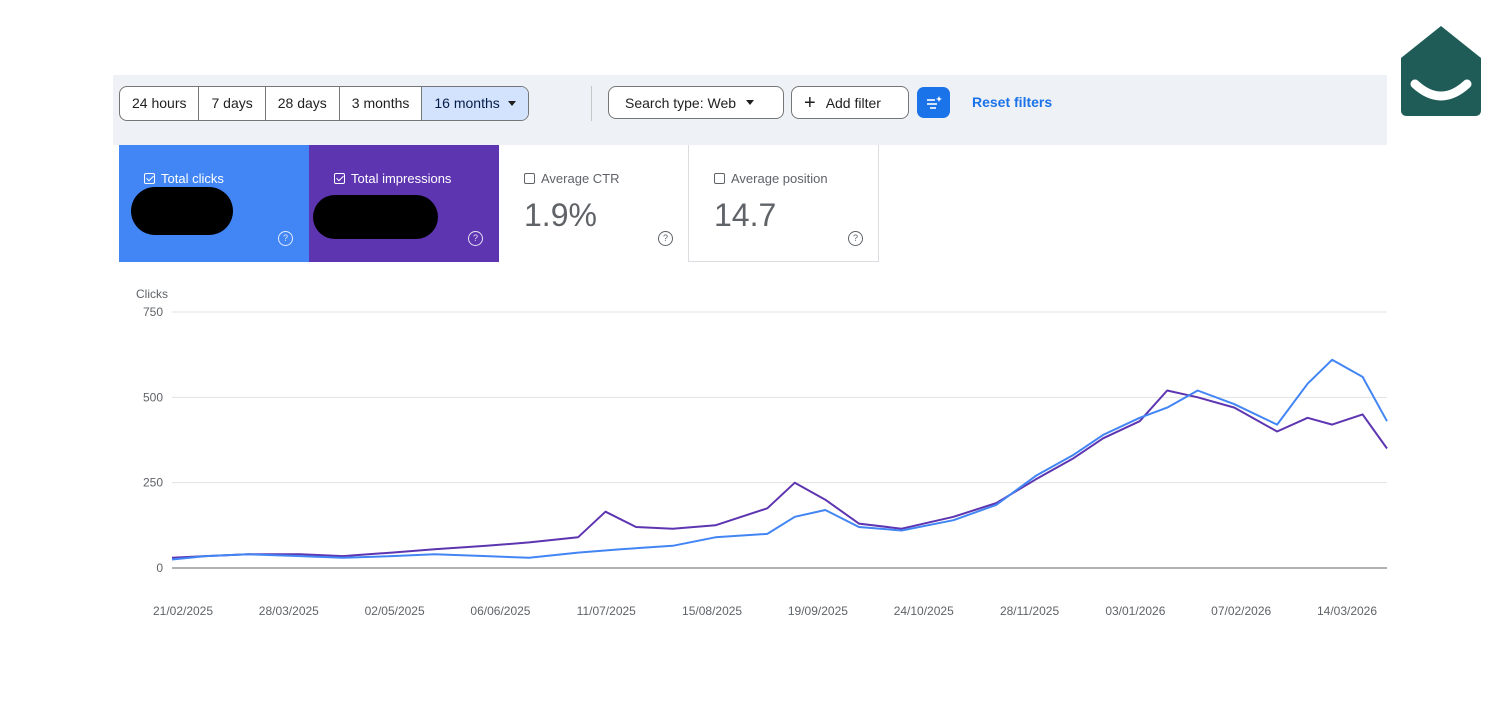 This screenshot has height=702, width=1500. I want to click on y-tick-label: 0, so click(159, 568).